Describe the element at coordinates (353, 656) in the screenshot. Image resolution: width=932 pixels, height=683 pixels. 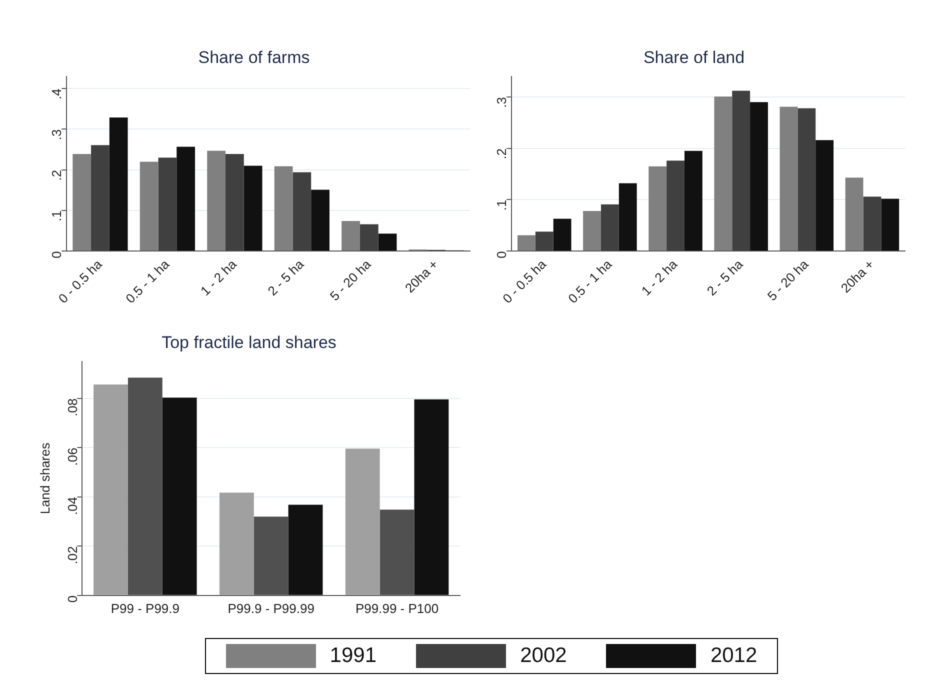
I see `legend-label: 1991` at that location.